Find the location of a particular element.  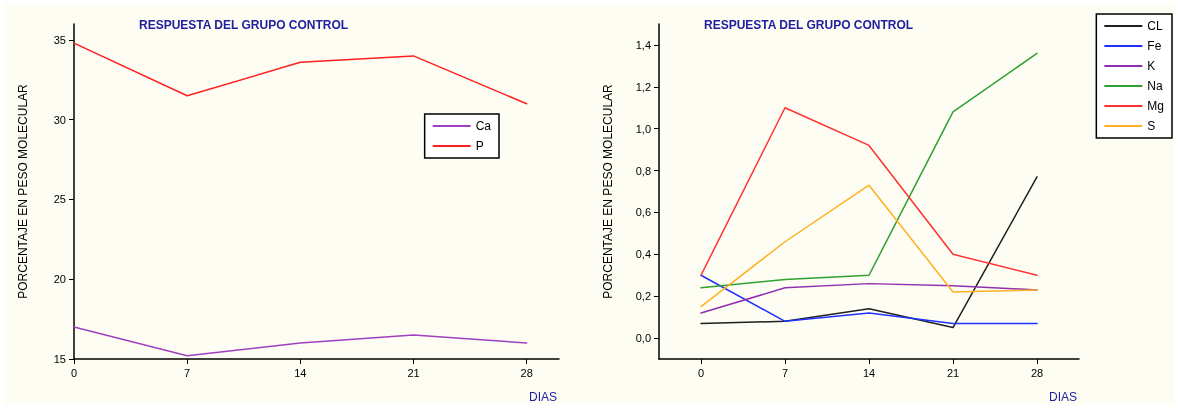

y-tick-label: 0,8 is located at coordinates (643, 170).